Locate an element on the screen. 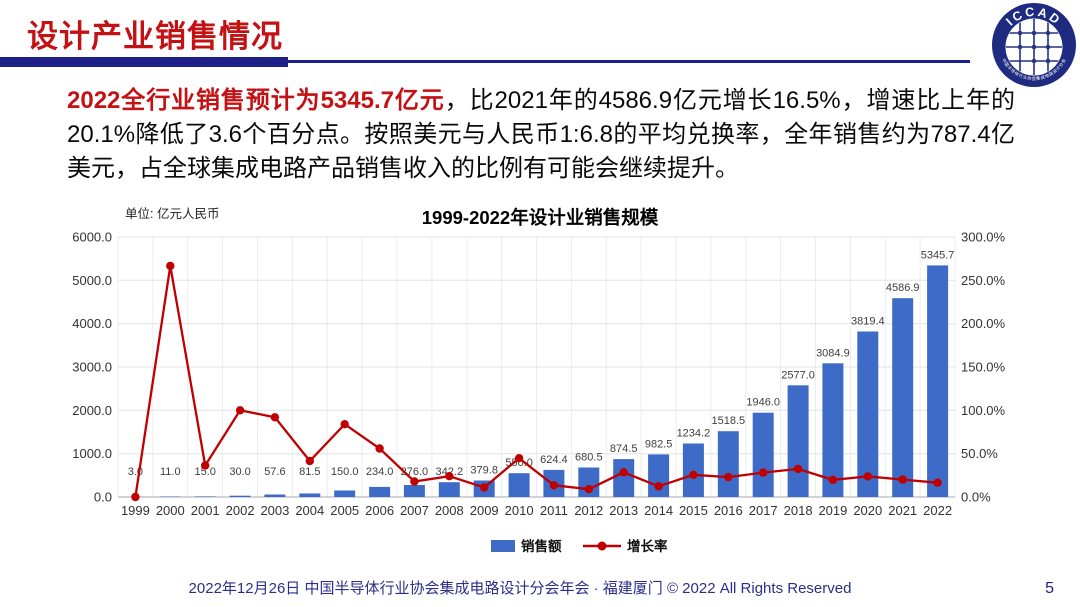 This screenshot has height=607, width=1080. bar-value-label: 550.0 is located at coordinates (519, 463).